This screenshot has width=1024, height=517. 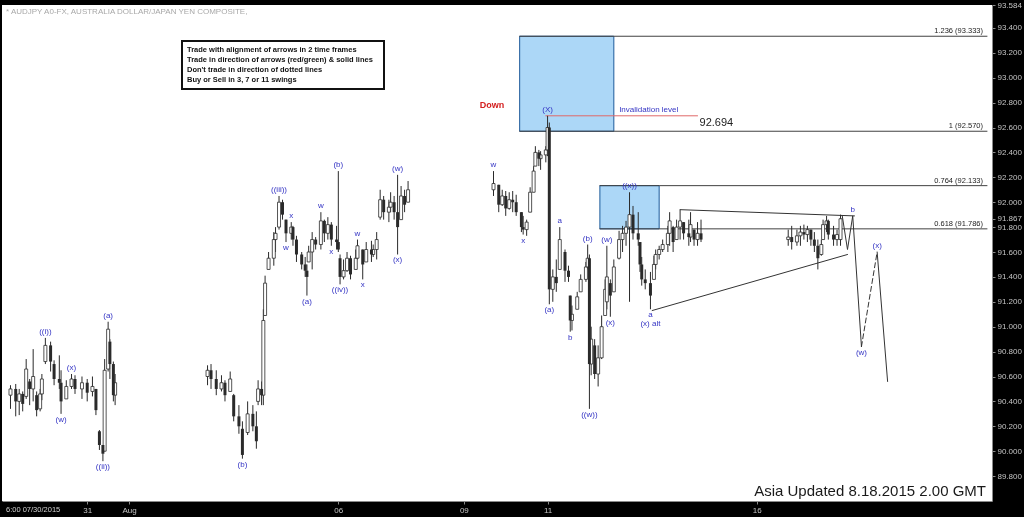 I want to click on y-tick-label: 91.867, so click(x=1010, y=219).